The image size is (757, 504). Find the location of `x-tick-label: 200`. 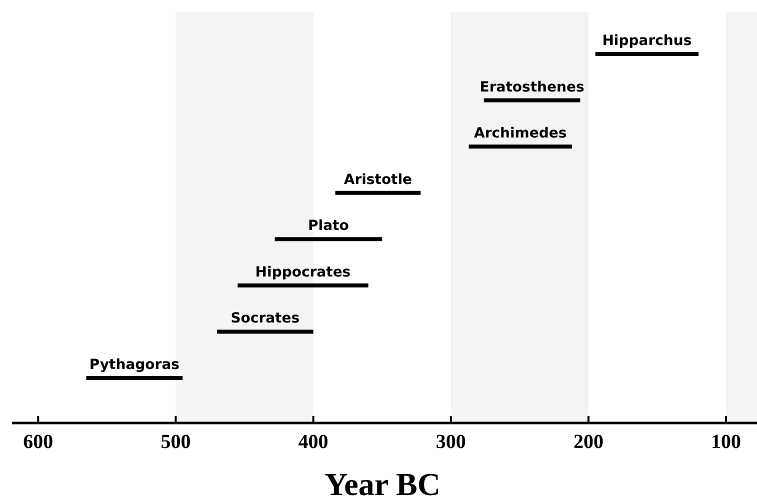

x-tick-label: 200 is located at coordinates (588, 442).